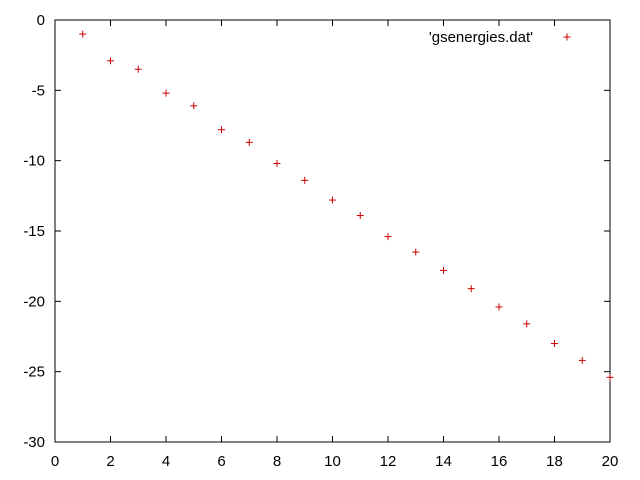 The height and width of the screenshot is (480, 640). I want to click on x-tick-label-0: 0, so click(55, 461).